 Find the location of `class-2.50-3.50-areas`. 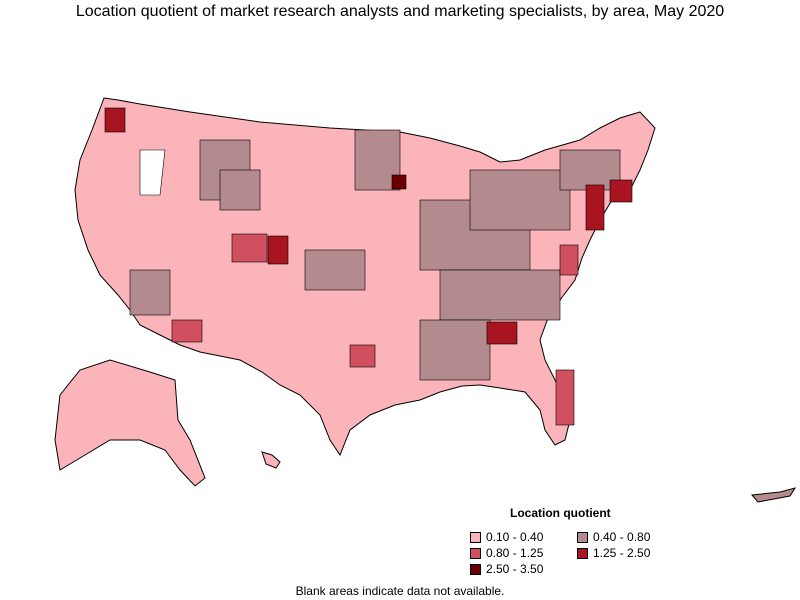

class-2.50-3.50-areas is located at coordinates (399, 182).